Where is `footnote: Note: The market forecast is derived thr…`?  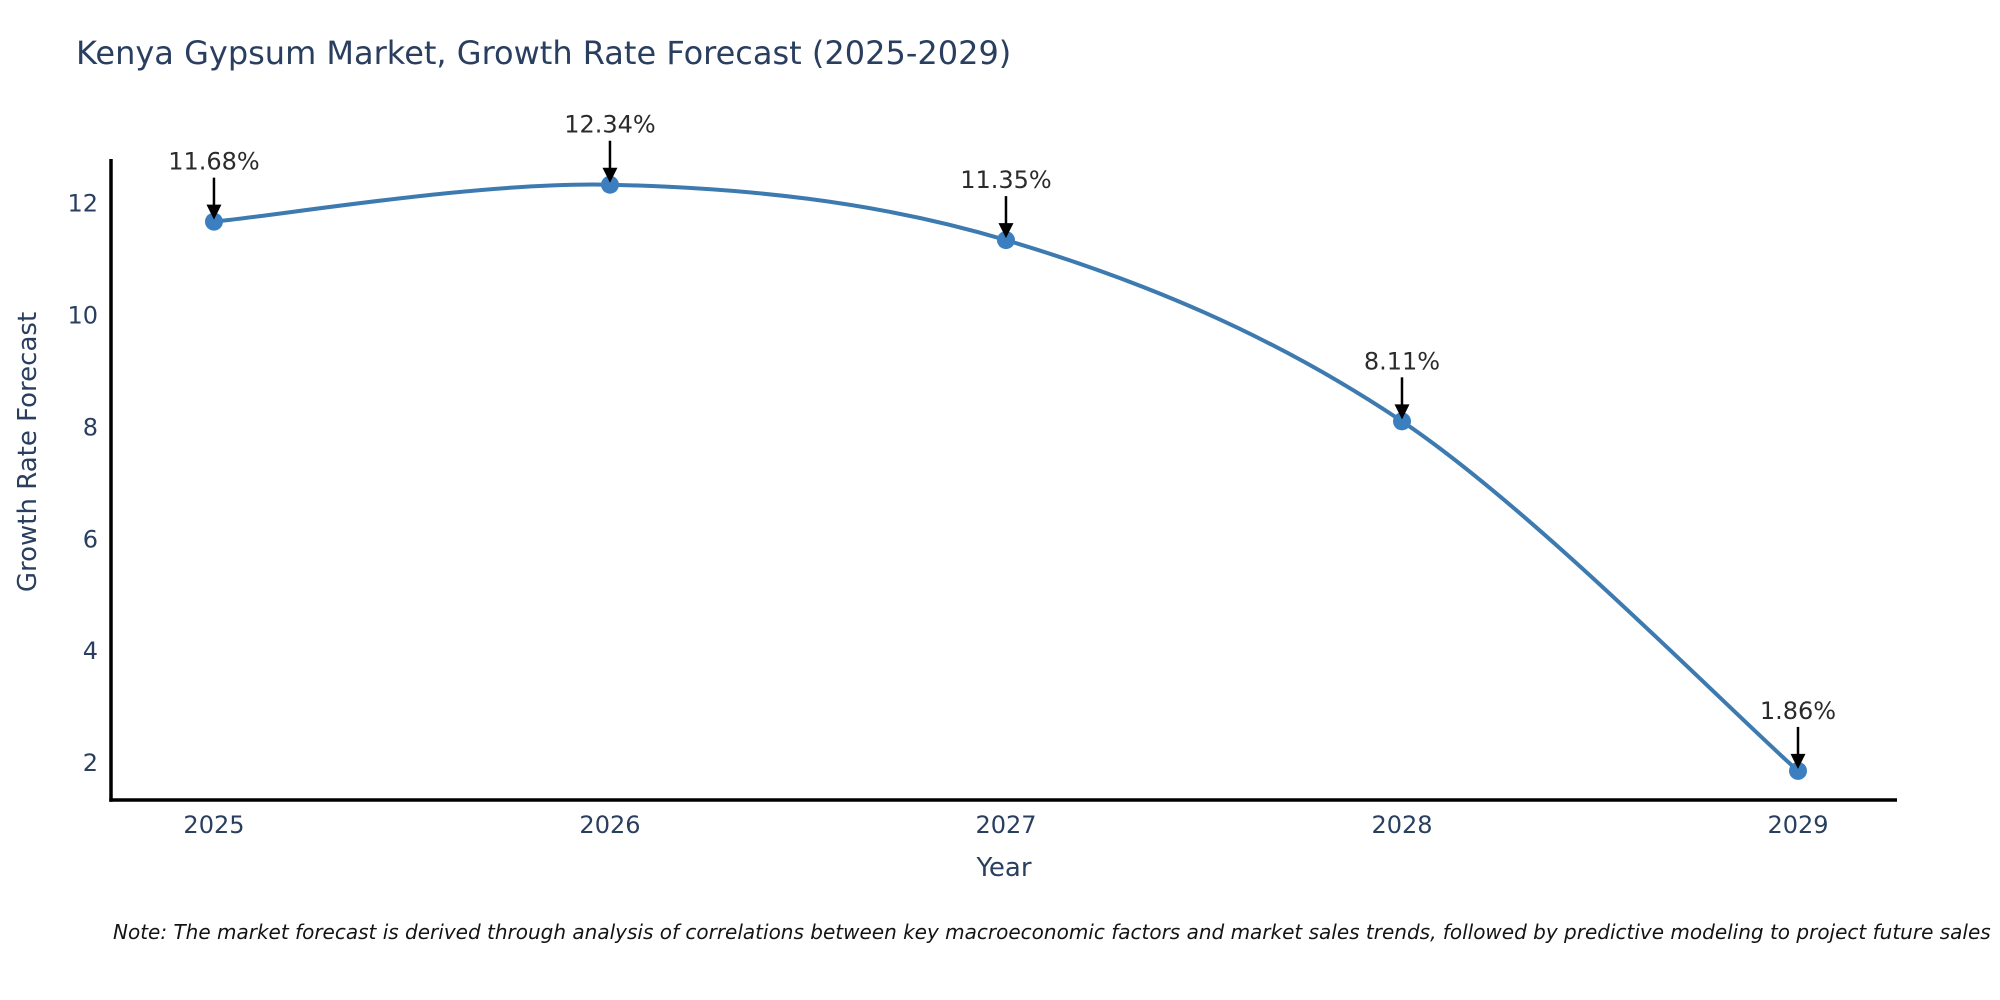 footnote: Note: The market forecast is derived thr… is located at coordinates (1052, 932).